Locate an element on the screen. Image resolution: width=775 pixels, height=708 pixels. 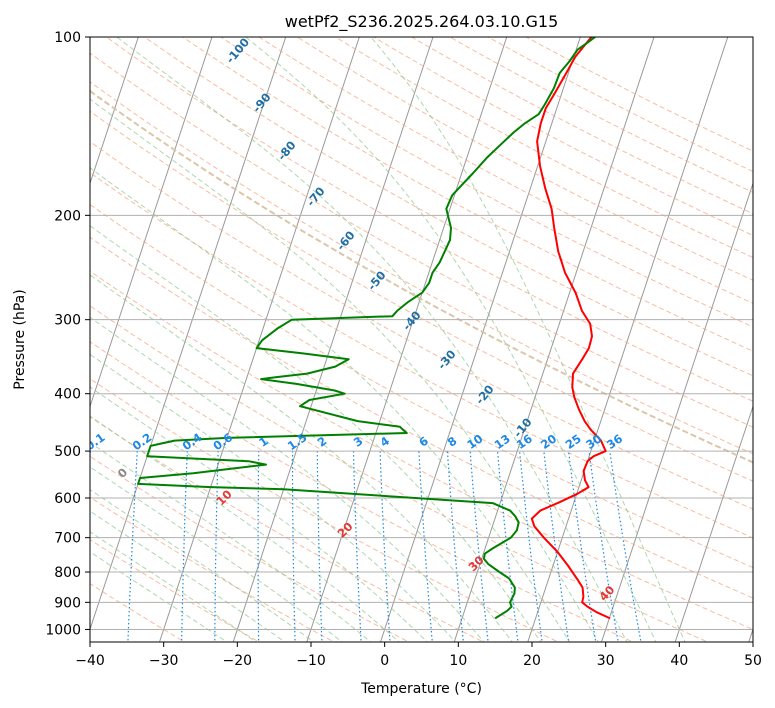
x-tick-label: 20 is located at coordinates (532, 661).